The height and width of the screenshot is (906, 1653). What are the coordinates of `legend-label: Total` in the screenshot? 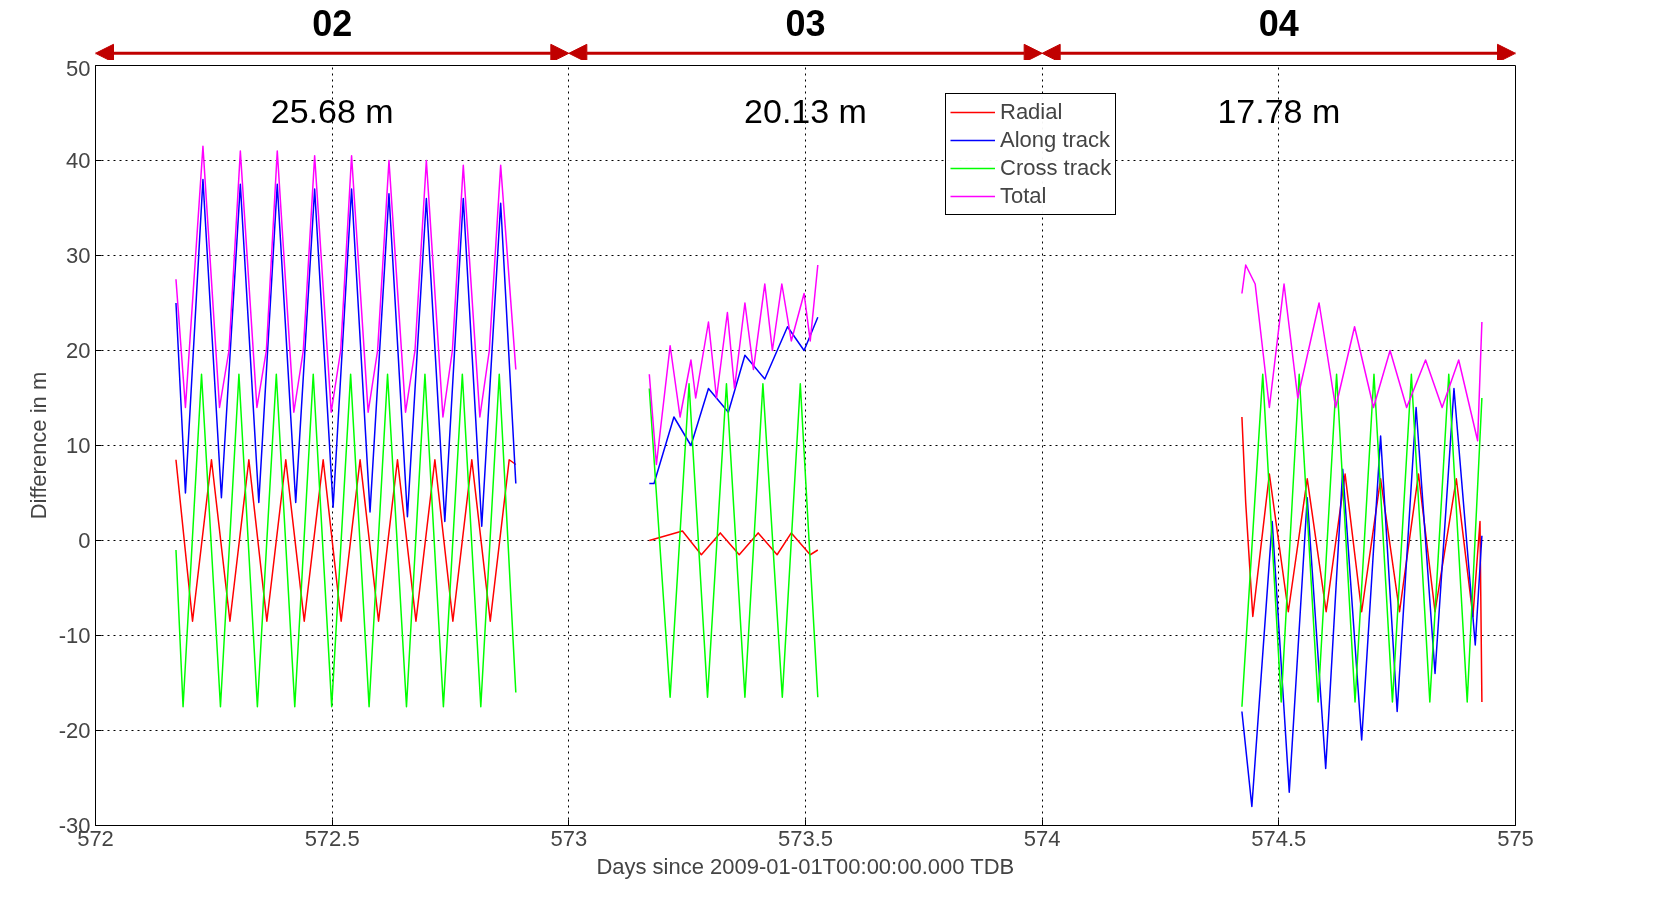 It's located at (1023, 196).